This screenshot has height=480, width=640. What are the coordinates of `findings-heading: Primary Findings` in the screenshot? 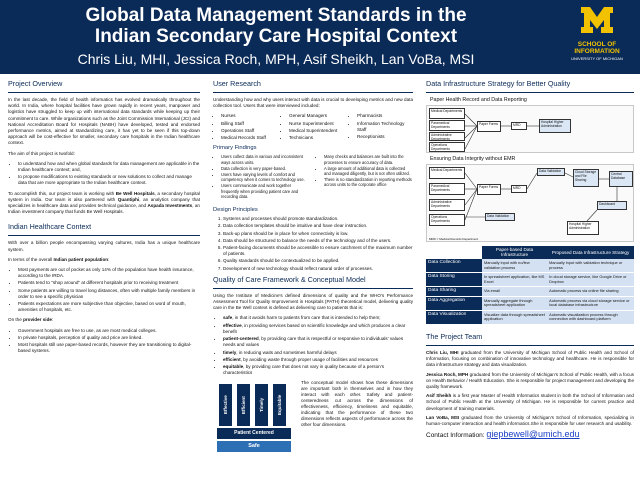 It's located at (235, 148).